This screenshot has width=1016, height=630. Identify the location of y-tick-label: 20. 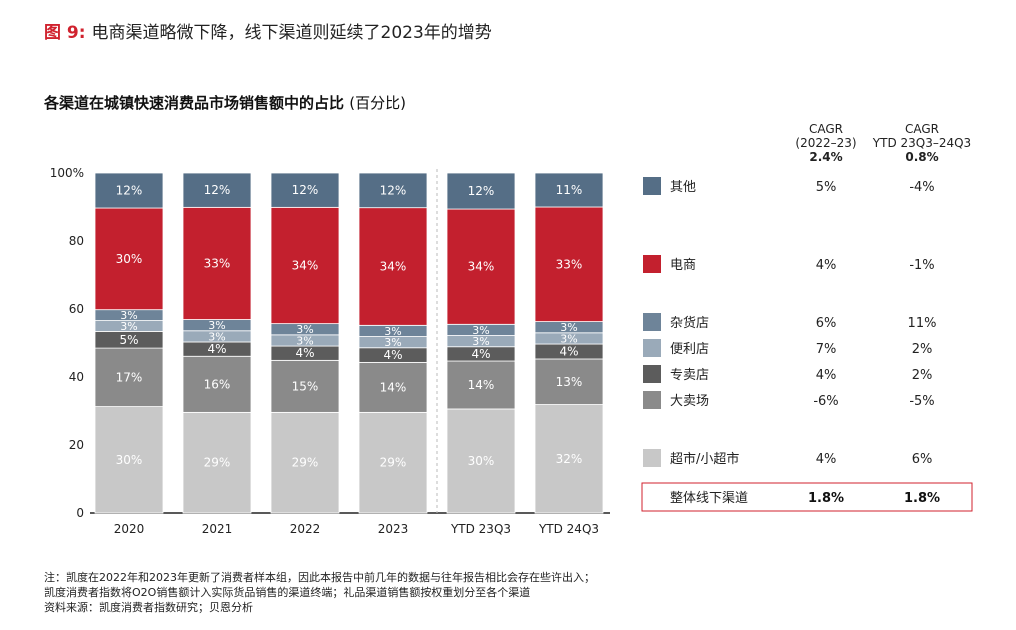
(76, 445).